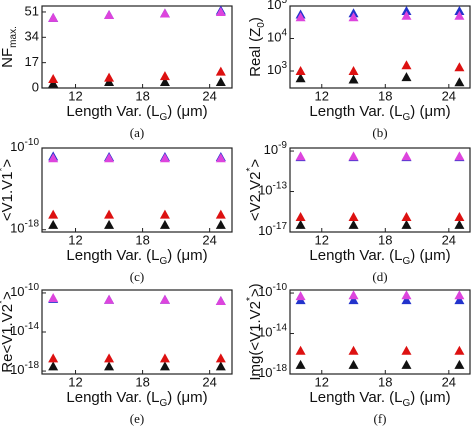  Describe the element at coordinates (284, 3) in the screenshot. I see `tick-exp: 5` at that location.